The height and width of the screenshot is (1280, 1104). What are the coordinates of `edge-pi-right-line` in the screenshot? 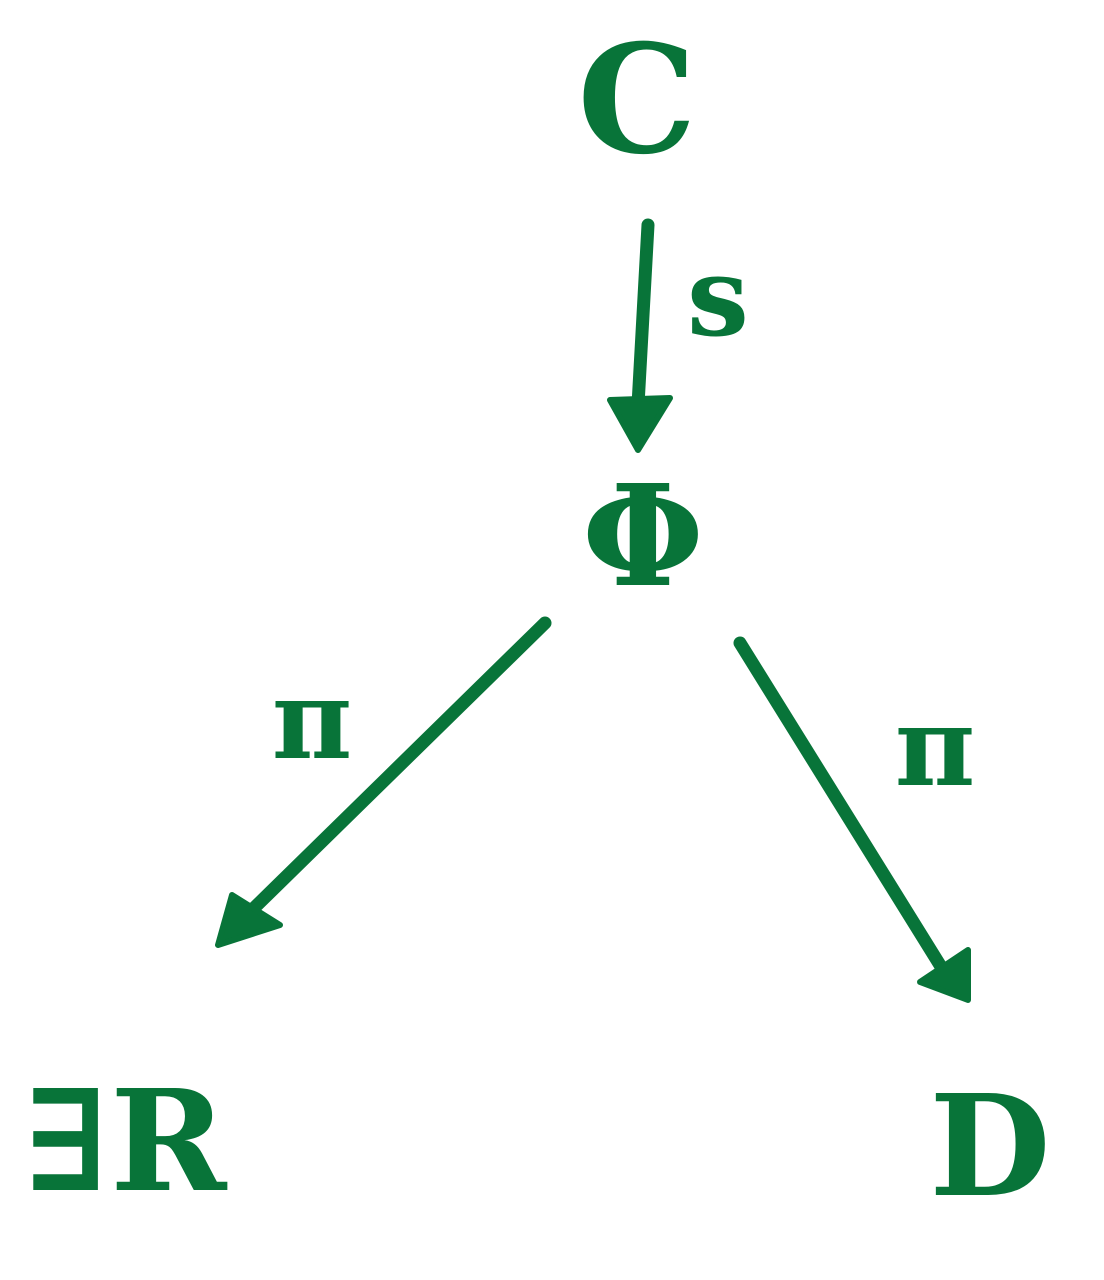 It's located at (844, 810).